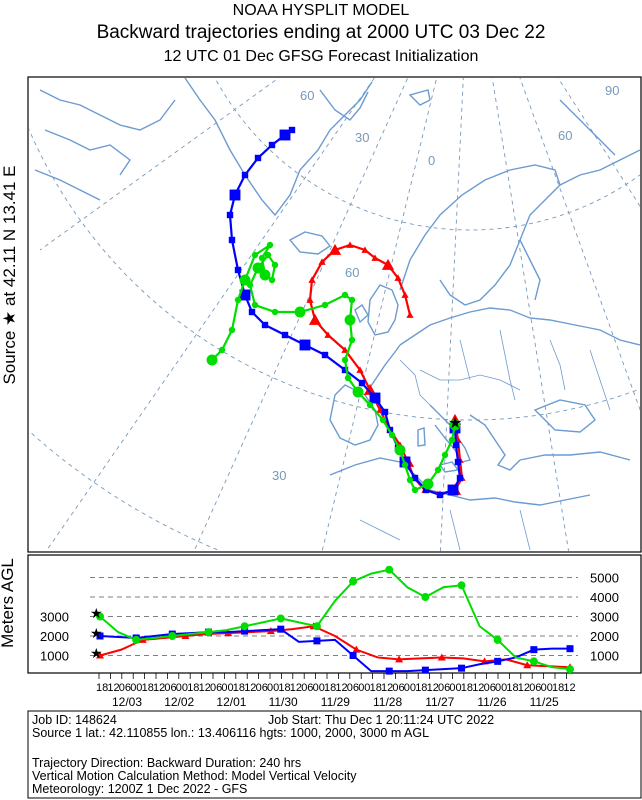 This screenshot has height=800, width=642. Describe the element at coordinates (491, 702) in the screenshot. I see `date-label: 11/26` at that location.